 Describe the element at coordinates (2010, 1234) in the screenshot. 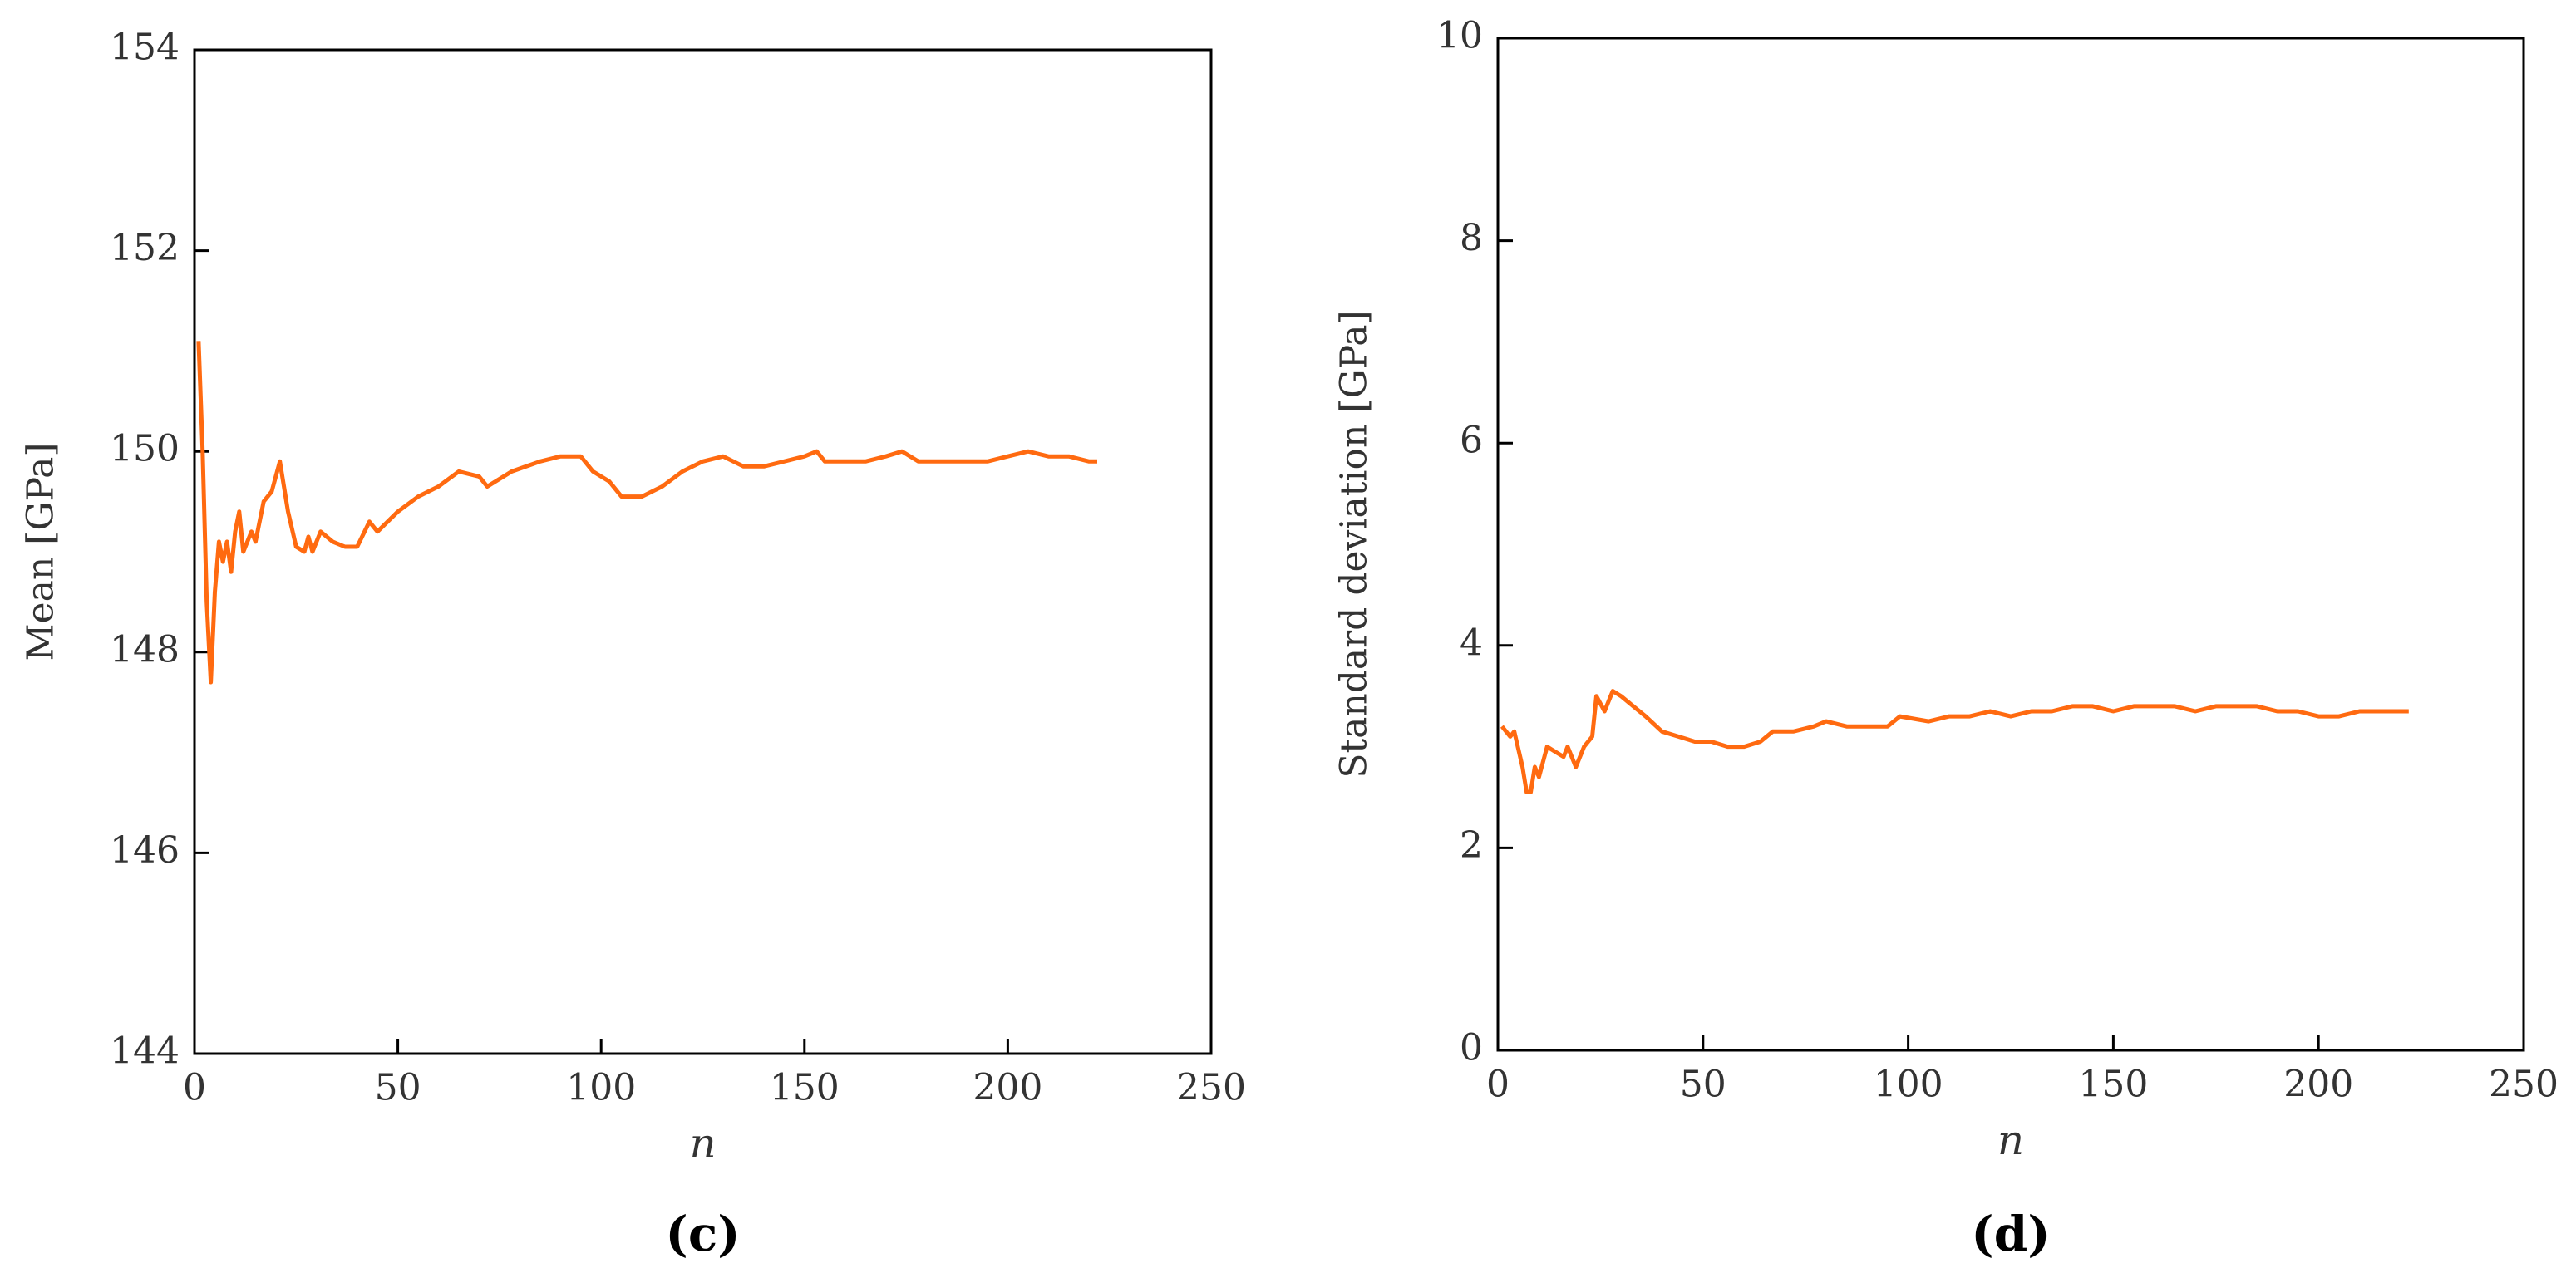

I see `subtitle: (d)` at that location.